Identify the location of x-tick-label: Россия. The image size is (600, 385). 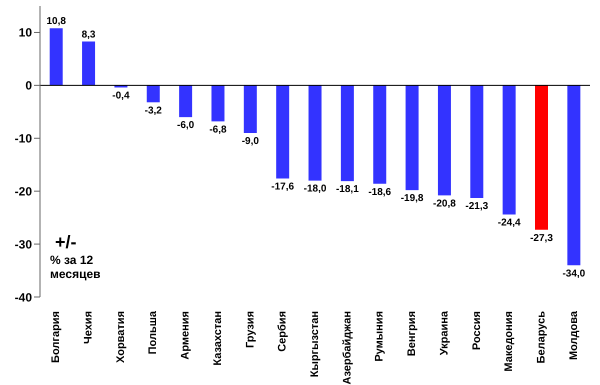
(476, 330).